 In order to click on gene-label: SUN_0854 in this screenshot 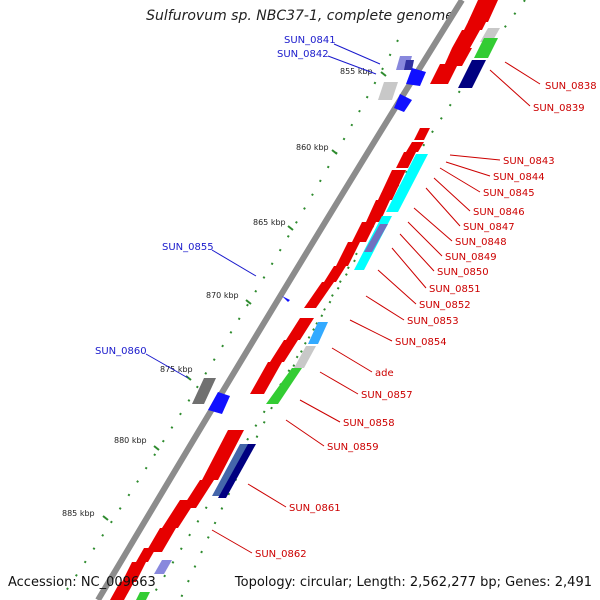, I will do `click(421, 342)`.